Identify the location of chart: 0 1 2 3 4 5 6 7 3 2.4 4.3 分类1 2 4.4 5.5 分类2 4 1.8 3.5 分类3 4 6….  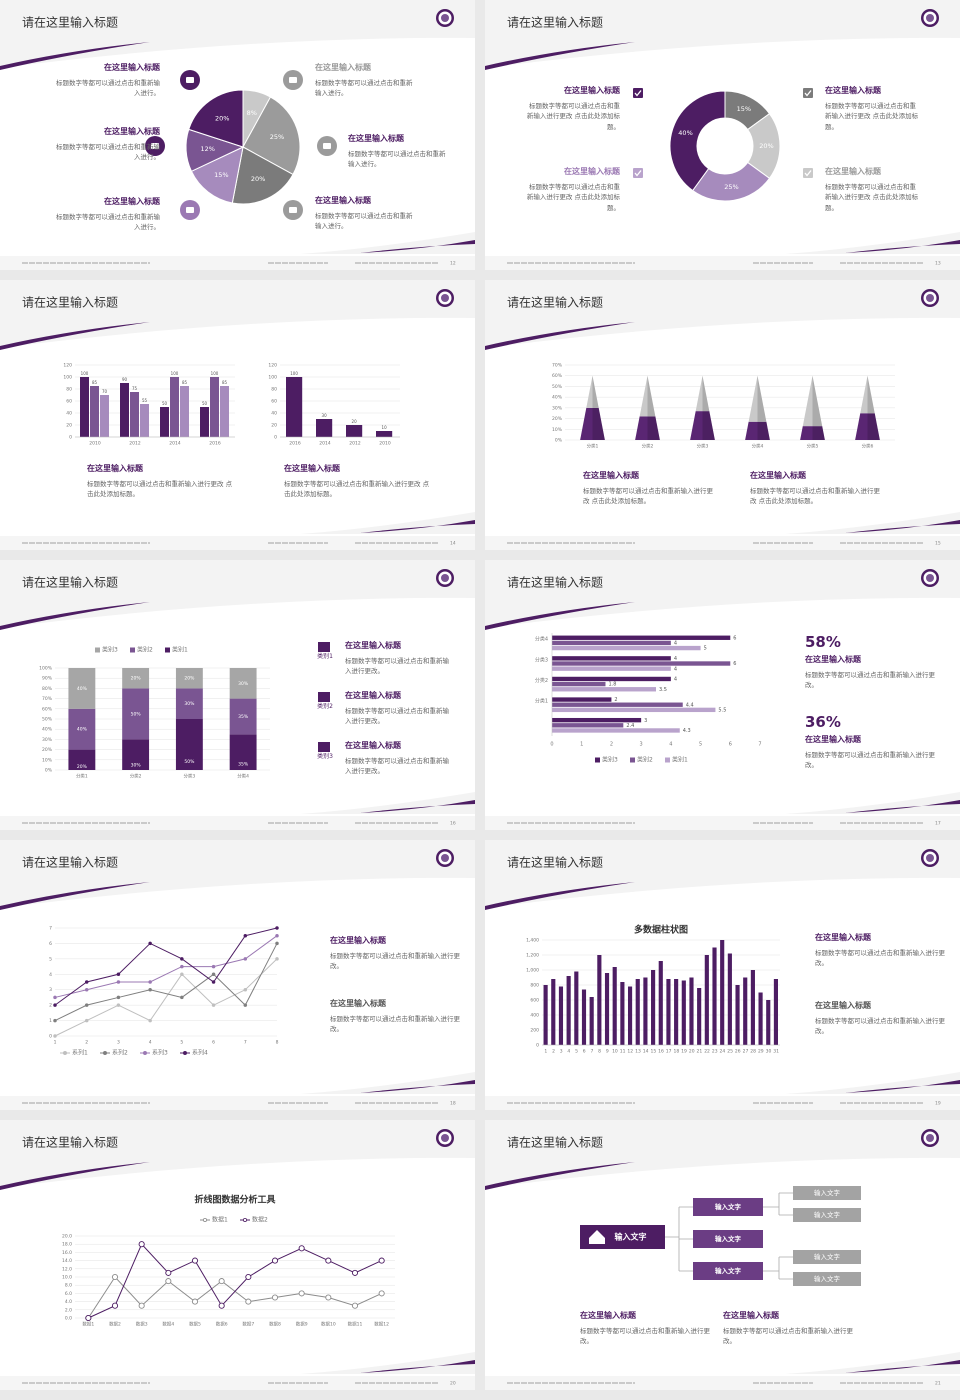
(648, 698).